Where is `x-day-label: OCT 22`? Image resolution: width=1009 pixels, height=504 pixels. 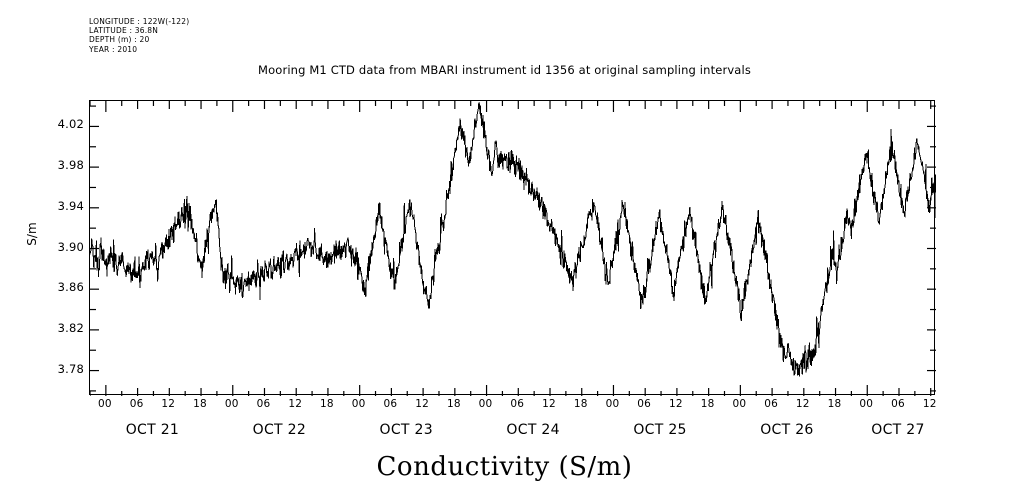
x-day-label: OCT 22 is located at coordinates (279, 430).